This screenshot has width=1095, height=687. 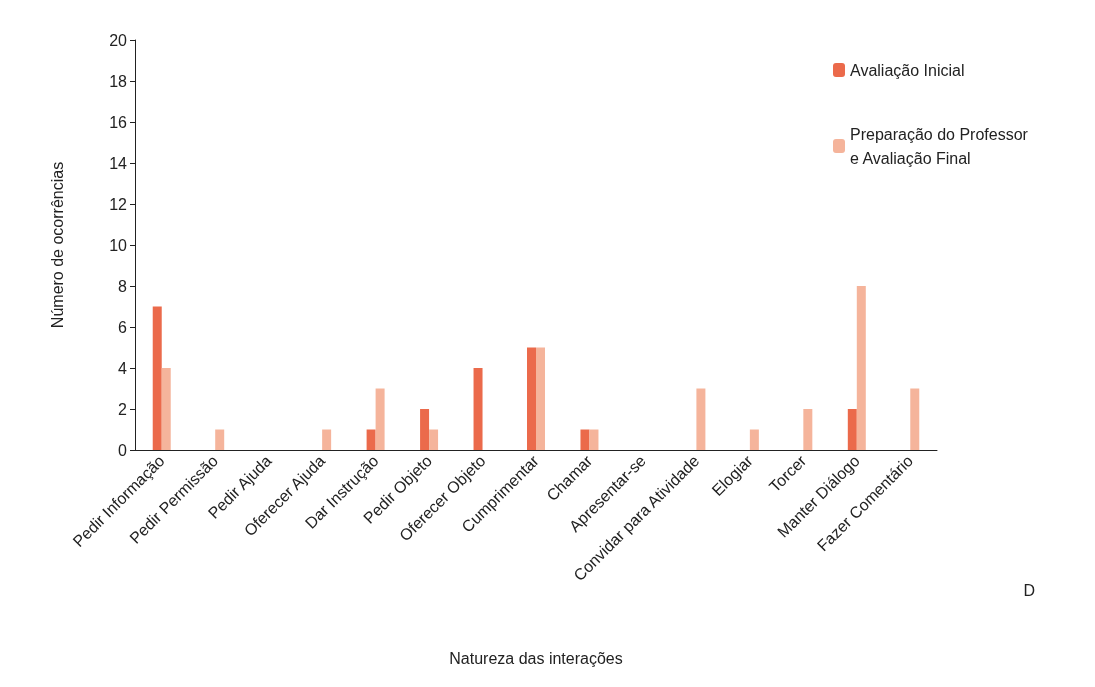 I want to click on y-tick-label: 6, so click(x=123, y=327).